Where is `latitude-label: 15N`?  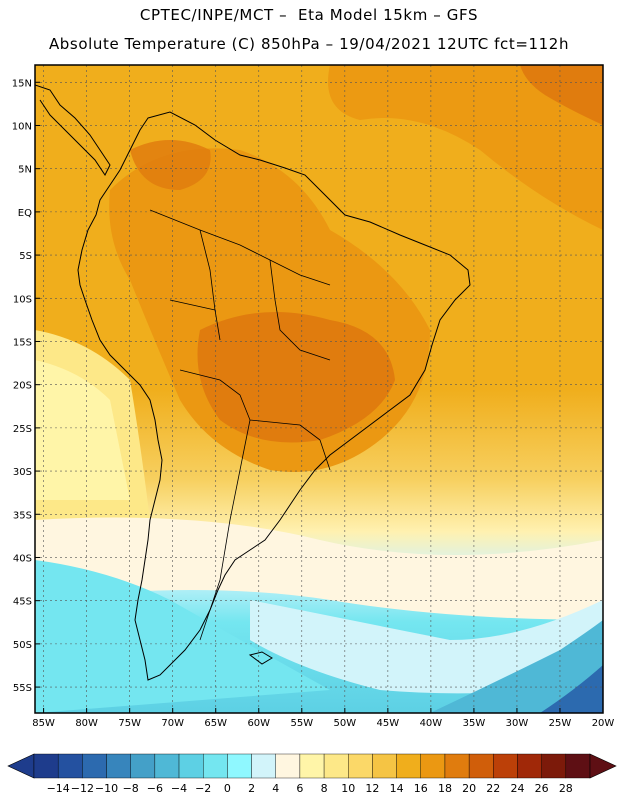
latitude-label: 15N is located at coordinates (22, 83).